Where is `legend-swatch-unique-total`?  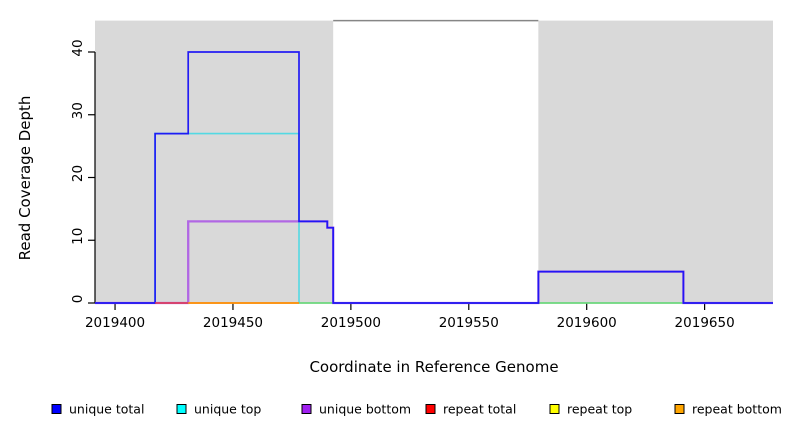 legend-swatch-unique-total is located at coordinates (56, 409).